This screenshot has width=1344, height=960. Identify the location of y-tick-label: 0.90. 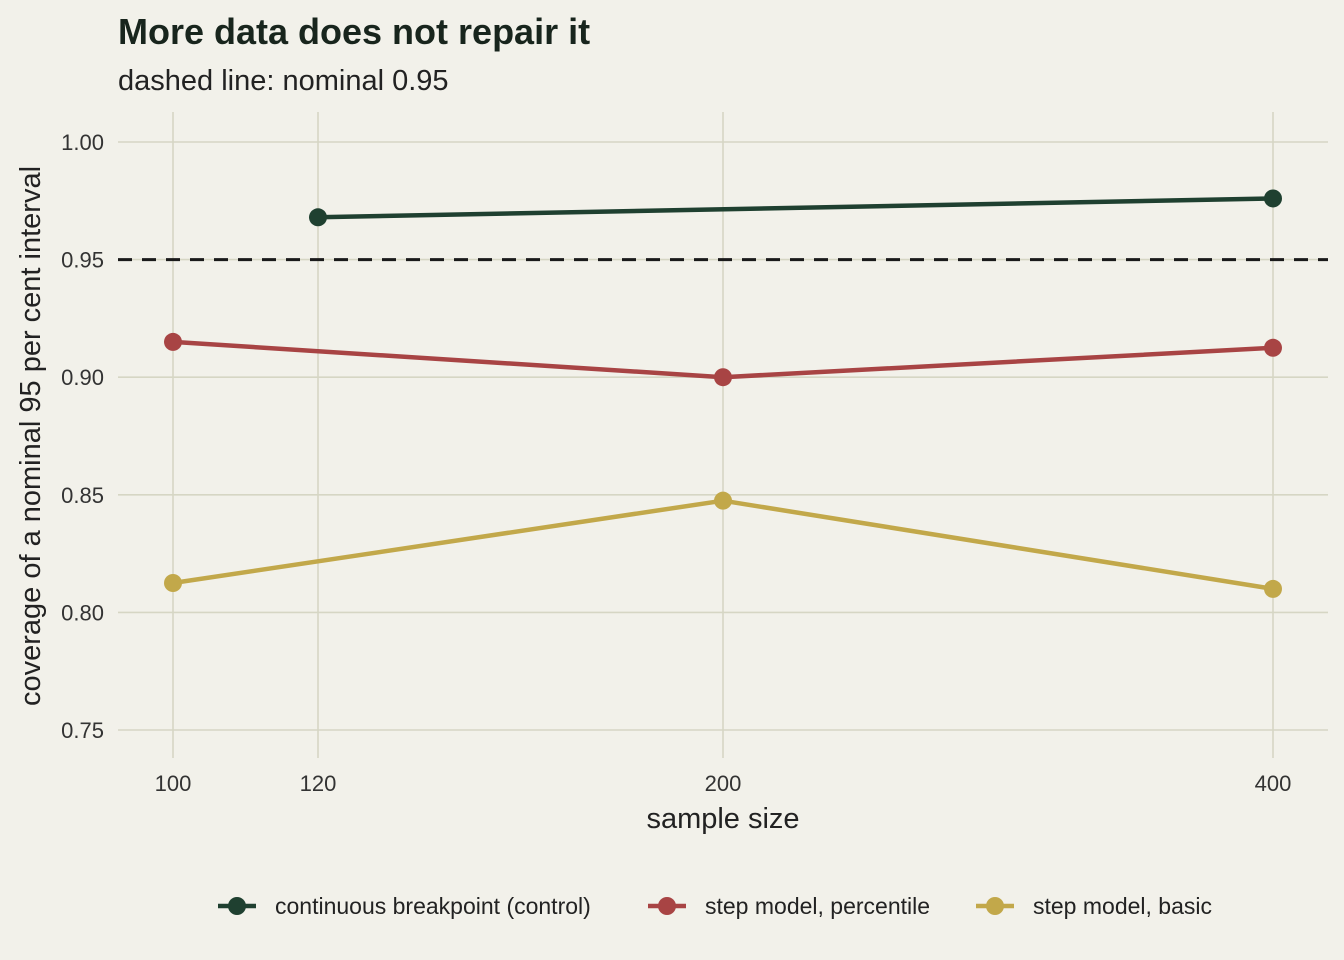
(82, 377).